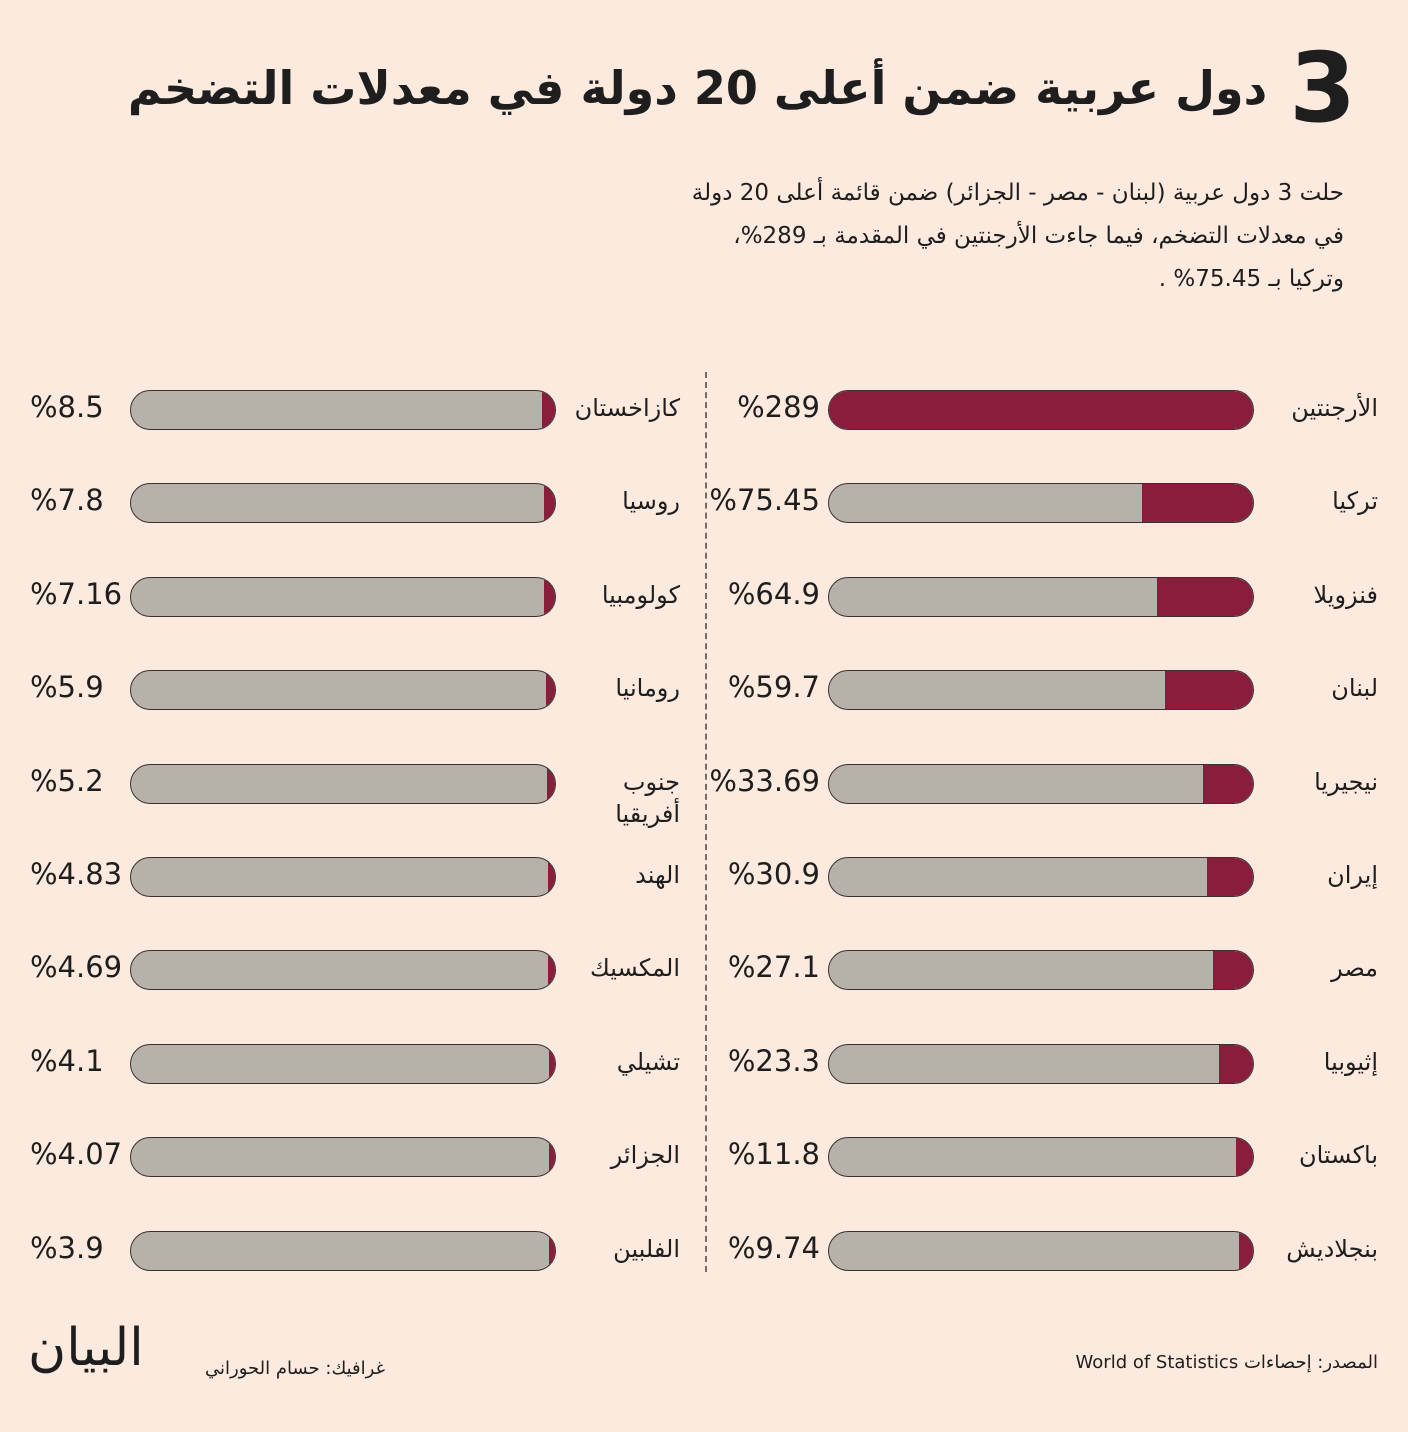  I want to click on source: المصدر: إحصاءات World of Statistics, so click(1226, 1362).